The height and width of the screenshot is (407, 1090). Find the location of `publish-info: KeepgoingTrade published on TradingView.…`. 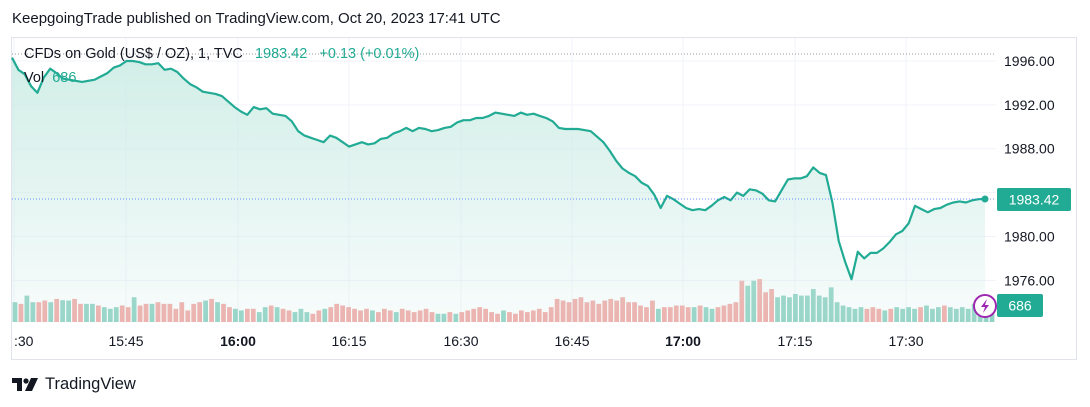

publish-info: KeepgoingTrade published on TradingView.… is located at coordinates (256, 18).